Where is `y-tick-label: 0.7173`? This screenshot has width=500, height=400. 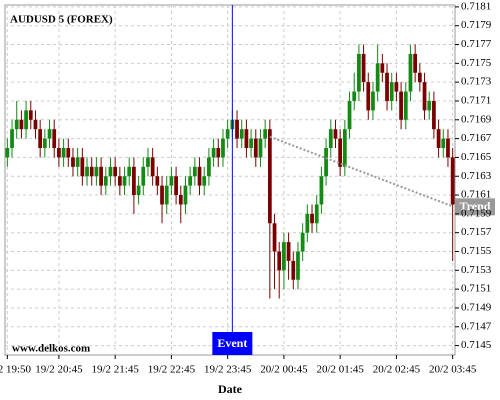
y-tick-label: 0.7173 is located at coordinates (476, 82).